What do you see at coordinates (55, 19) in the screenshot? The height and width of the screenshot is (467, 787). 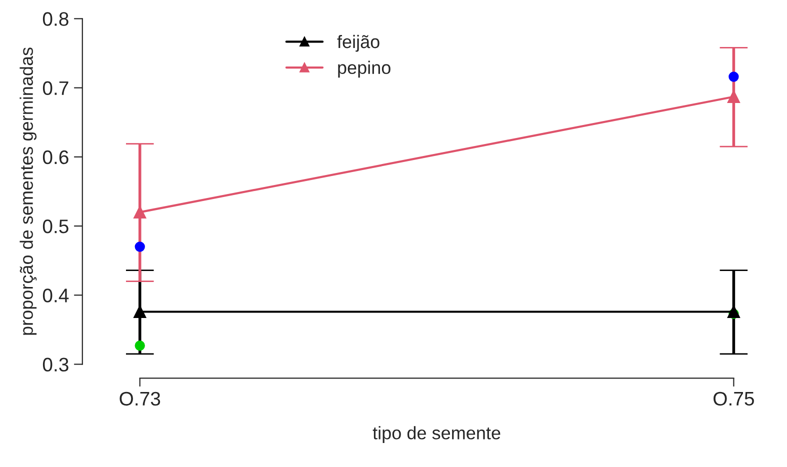 I see `y-tick-label: 0.8` at bounding box center [55, 19].